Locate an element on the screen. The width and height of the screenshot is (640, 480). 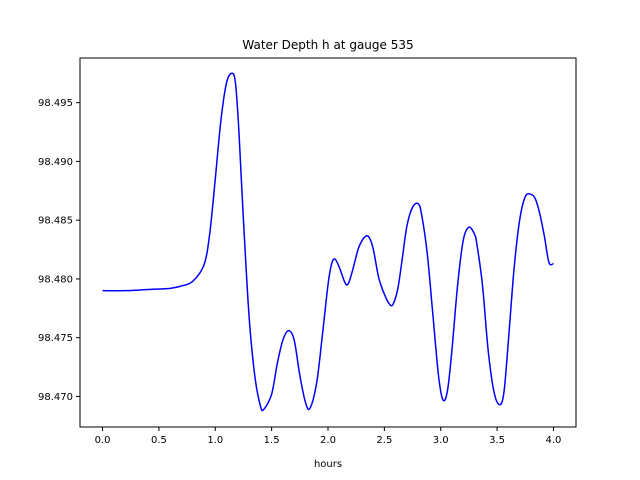
x-tick-label: 2.0 is located at coordinates (328, 440).